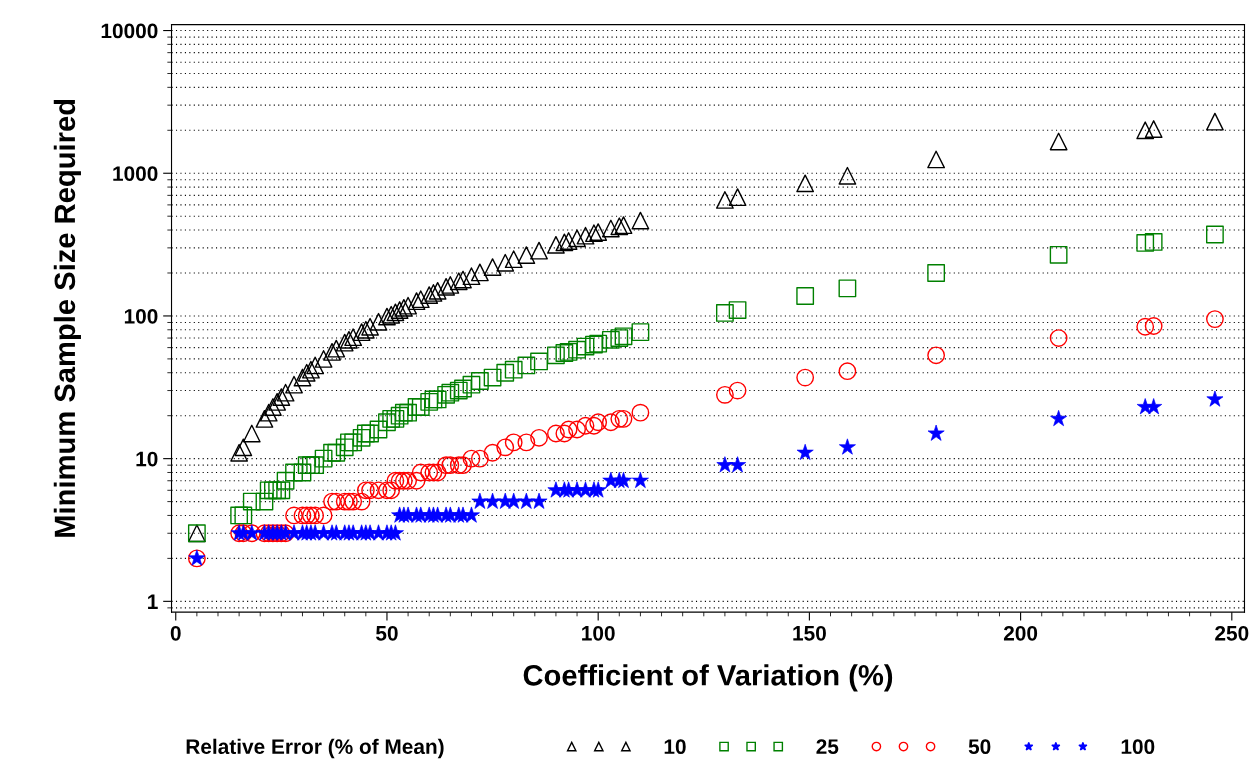 This screenshot has width=1252, height=770. What do you see at coordinates (708, 678) in the screenshot?
I see `x-axis-title: Coefficient of Variation (%)` at bounding box center [708, 678].